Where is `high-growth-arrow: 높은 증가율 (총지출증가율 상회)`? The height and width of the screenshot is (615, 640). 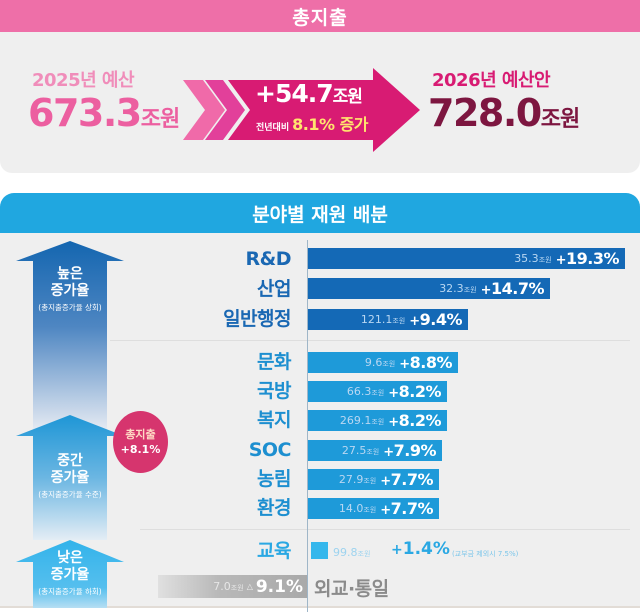
high-growth-arrow: 높은 증가율 (총지출증가율 상회) is located at coordinates (70, 336).